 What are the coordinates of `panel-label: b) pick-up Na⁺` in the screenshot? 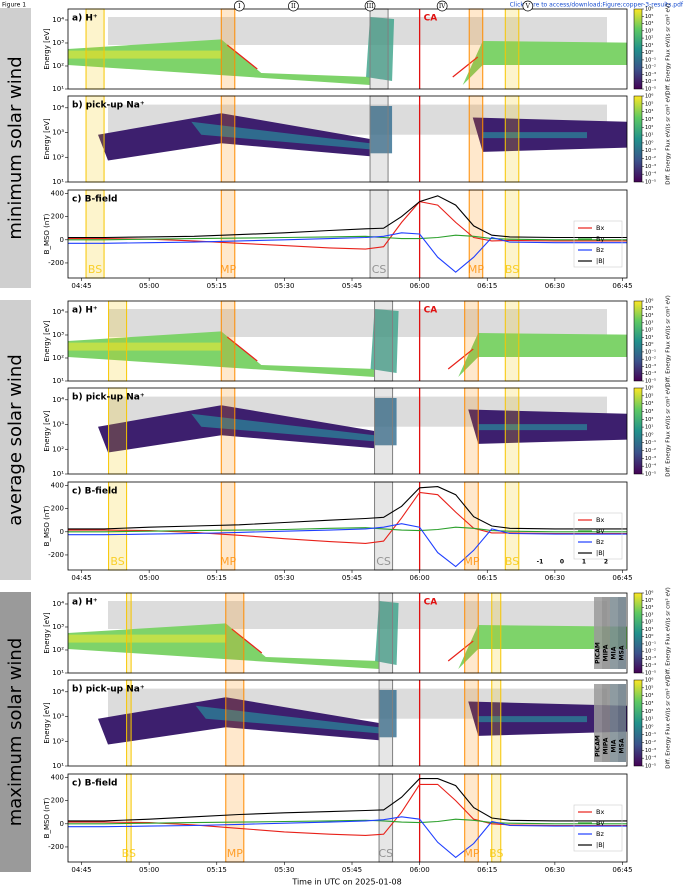 It's located at (108, 690).